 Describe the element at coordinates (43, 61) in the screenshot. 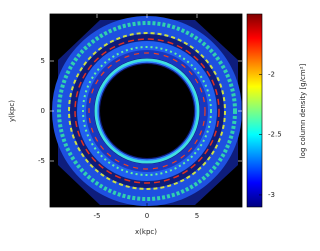

I see `y-tick-label: 5` at that location.